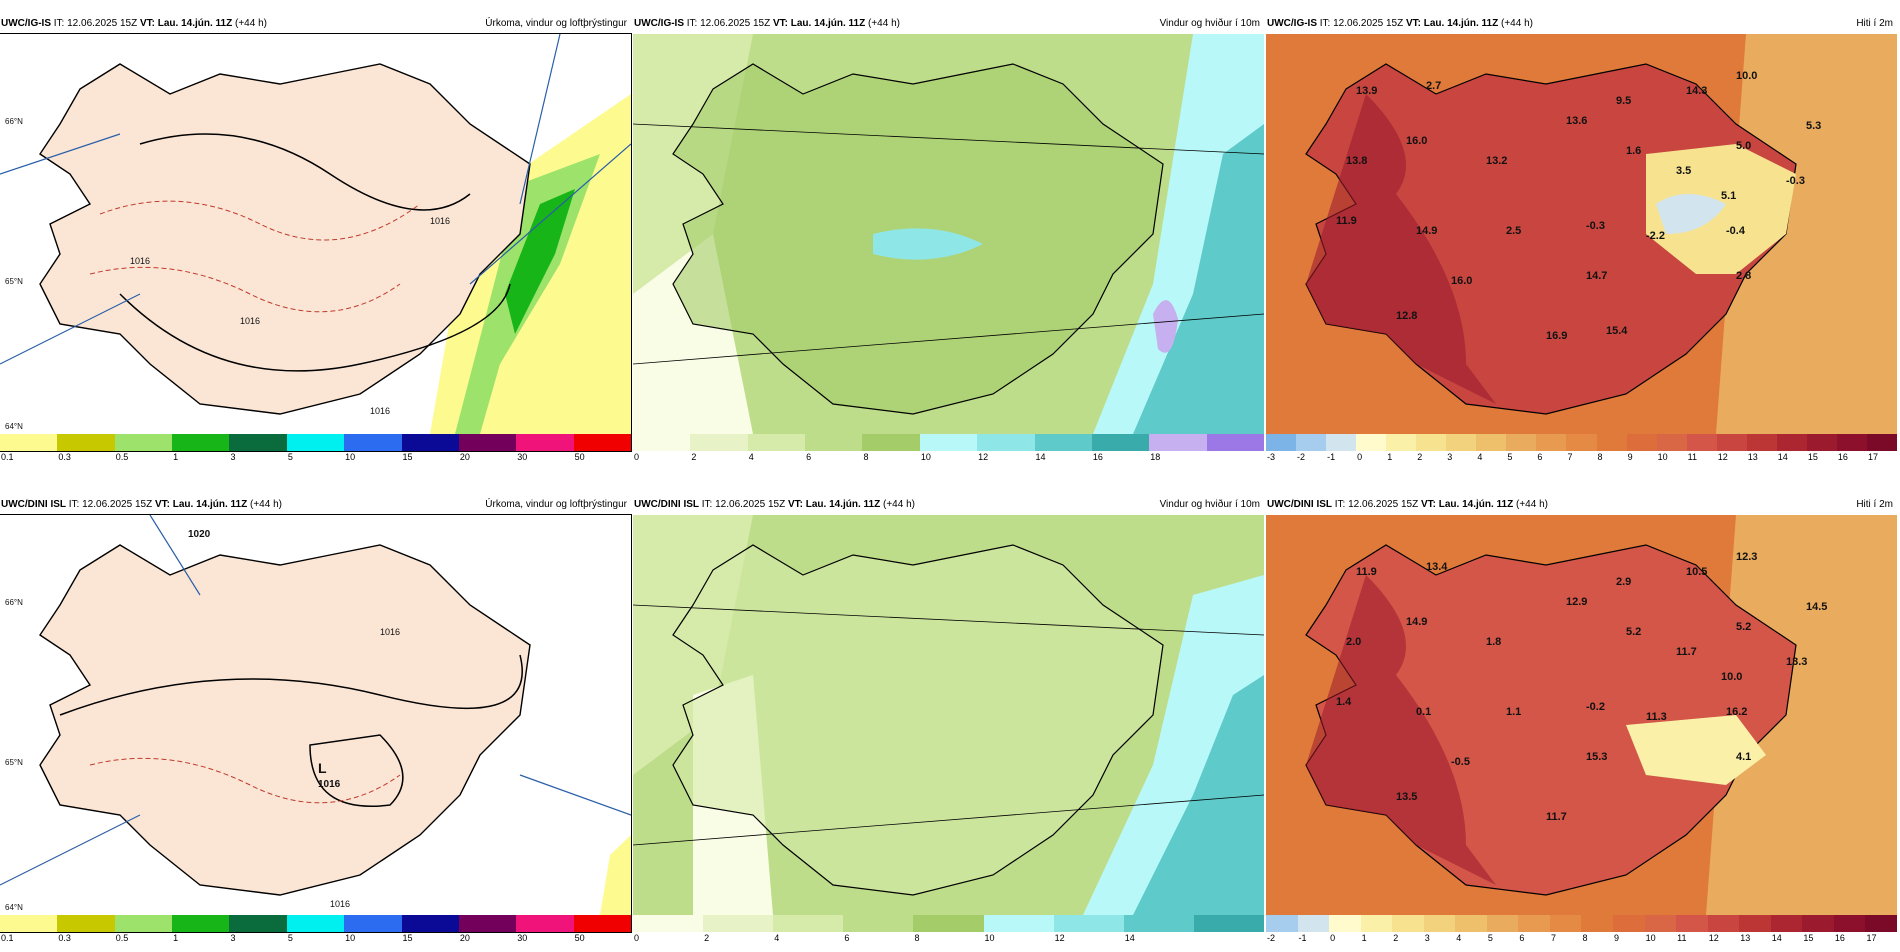 The width and height of the screenshot is (1900, 952). What do you see at coordinates (64, 938) in the screenshot?
I see `colorbar-tick-label: 0.3` at bounding box center [64, 938].